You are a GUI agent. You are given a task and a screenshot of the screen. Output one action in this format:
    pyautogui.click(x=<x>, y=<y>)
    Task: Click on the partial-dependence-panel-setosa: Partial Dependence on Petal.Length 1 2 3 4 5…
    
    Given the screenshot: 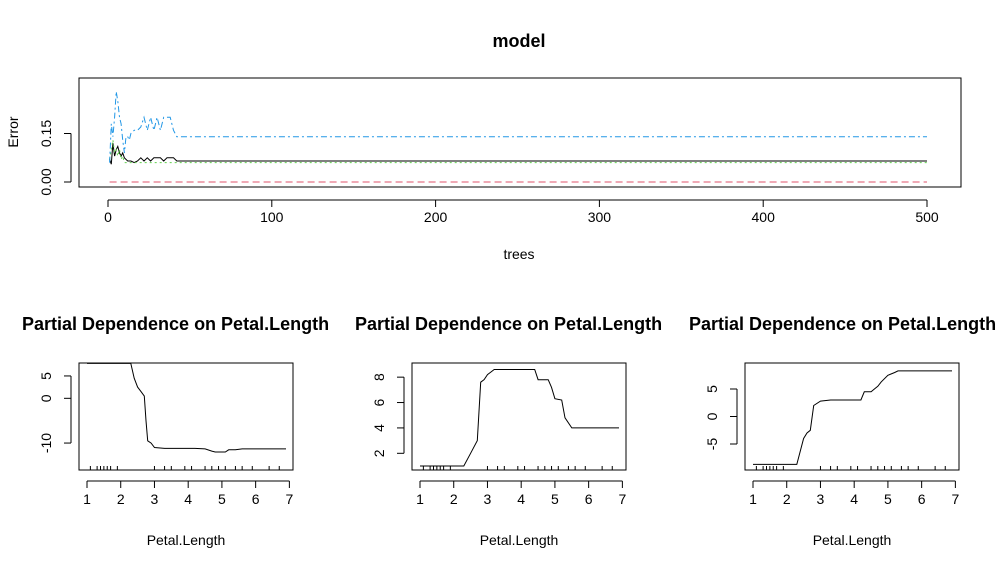 What is the action you would take?
    pyautogui.click(x=175, y=431)
    